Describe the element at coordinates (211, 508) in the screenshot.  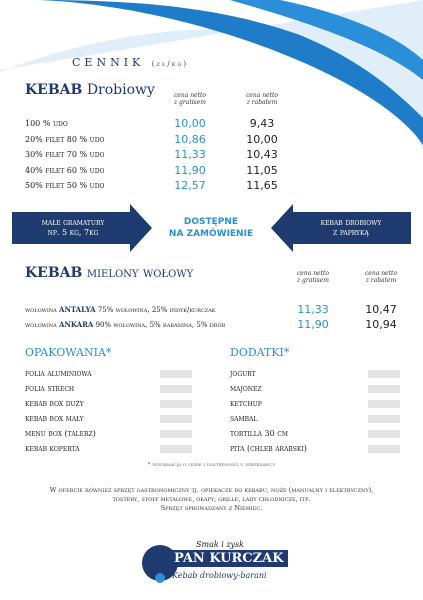
I see `offer-text: Sprzęt sprowadzany z Niemiec.` at that location.